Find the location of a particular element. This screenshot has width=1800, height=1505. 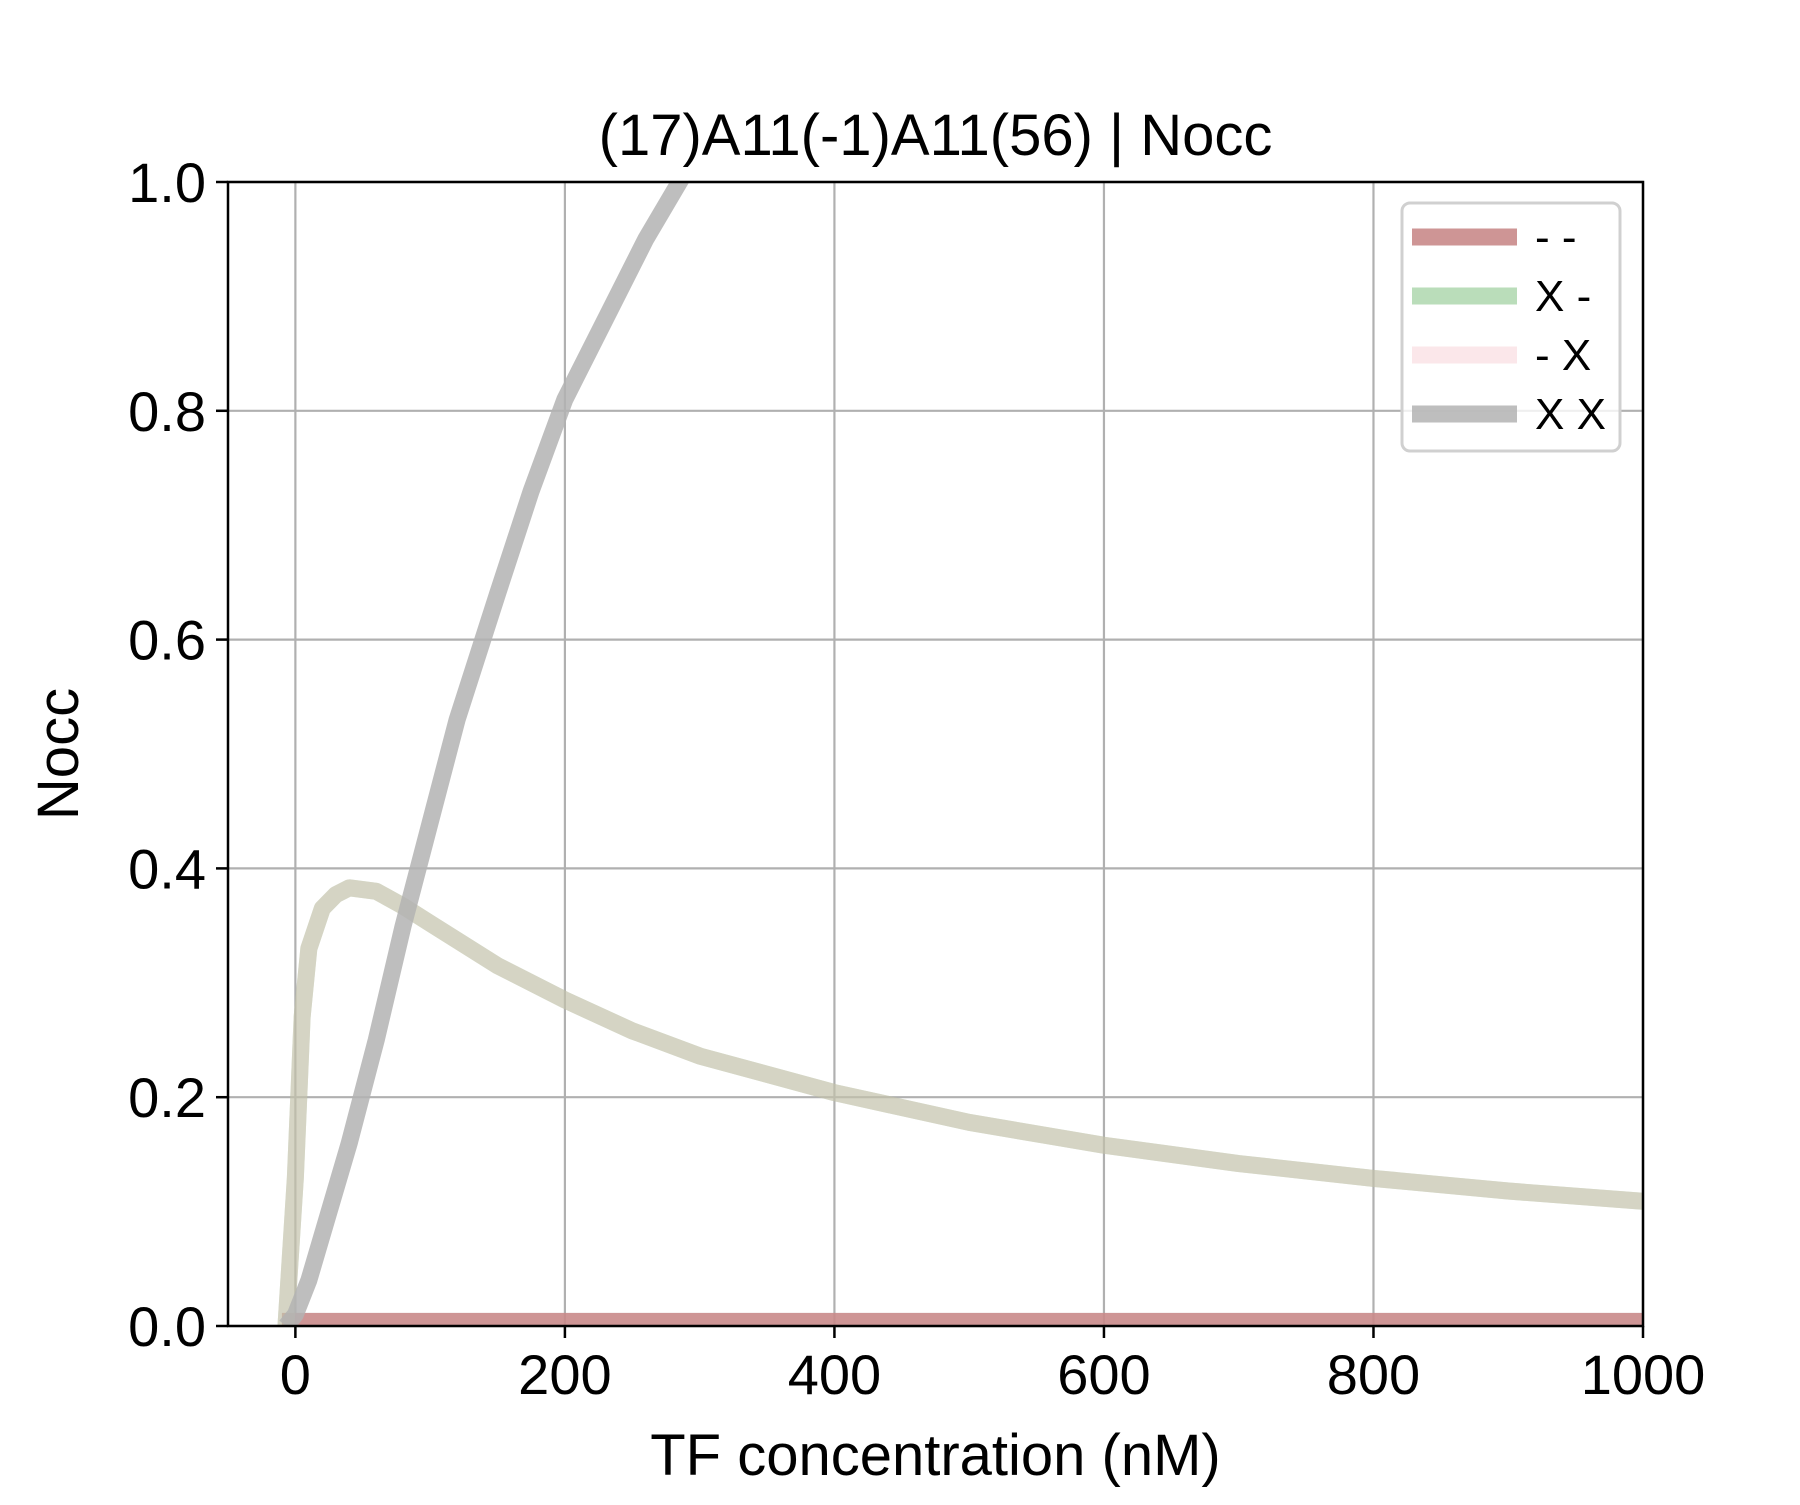

legend-label-4: X X is located at coordinates (1570, 414).